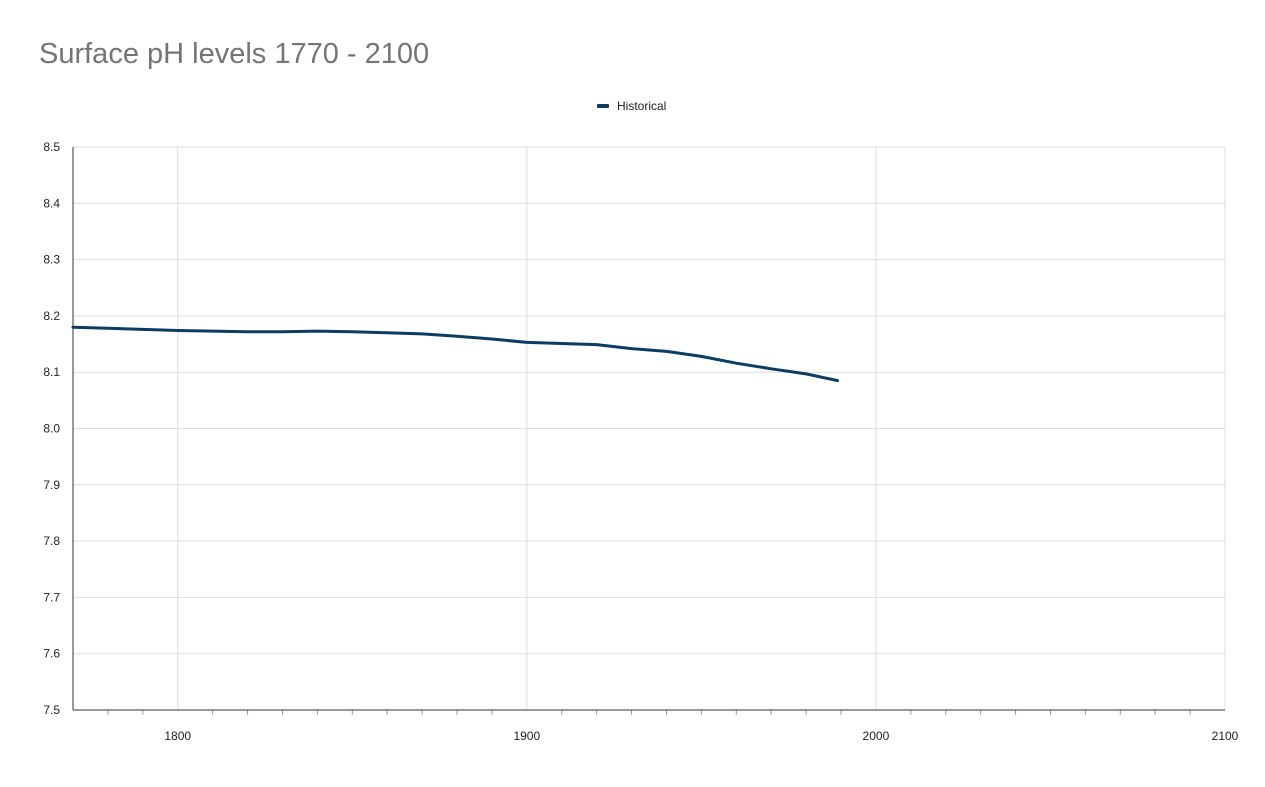 Image resolution: width=1265 pixels, height=787 pixels. I want to click on y-tick-label: 7.9, so click(51, 485).